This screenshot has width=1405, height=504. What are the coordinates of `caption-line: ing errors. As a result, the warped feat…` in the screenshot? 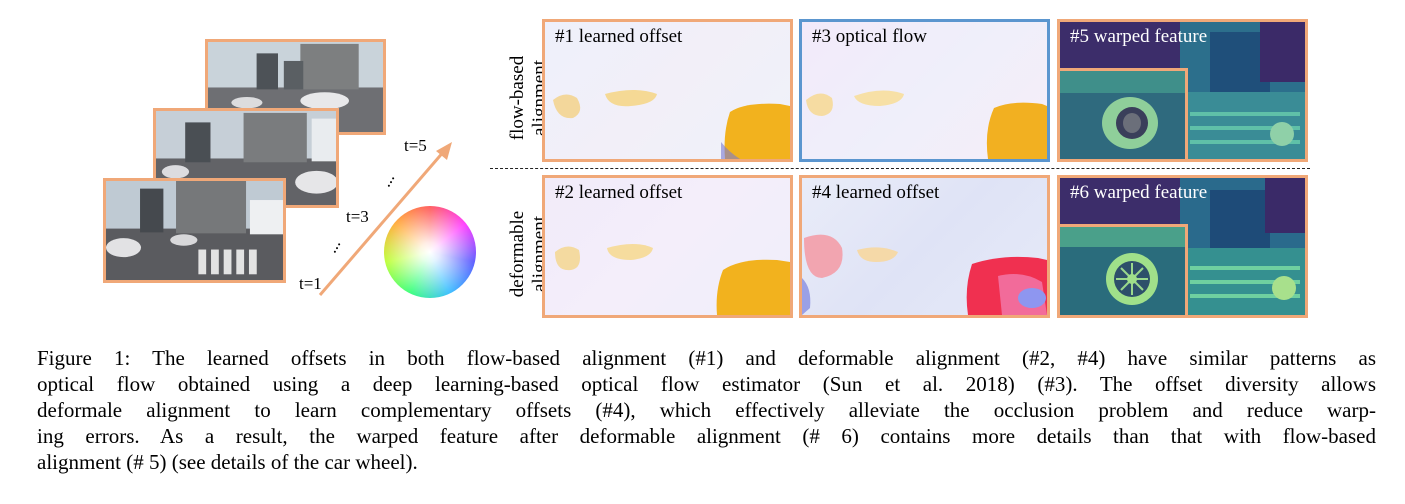 It's located at (706, 436).